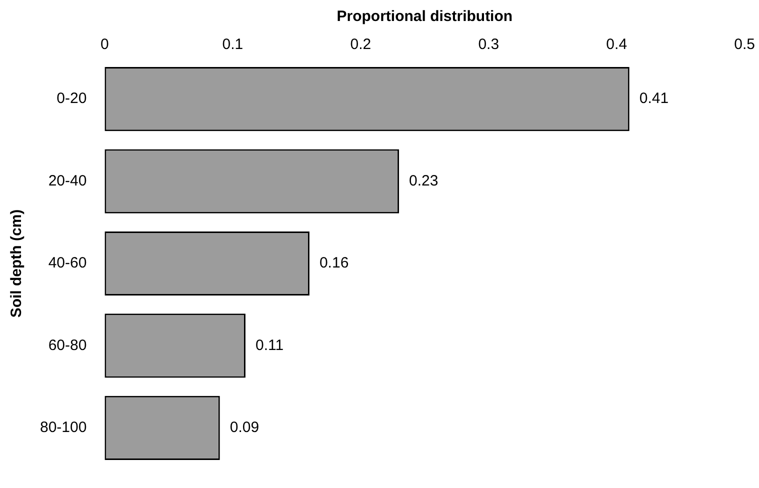 Image resolution: width=759 pixels, height=488 pixels. Describe the element at coordinates (269, 345) in the screenshot. I see `data-label: 0.11` at that location.